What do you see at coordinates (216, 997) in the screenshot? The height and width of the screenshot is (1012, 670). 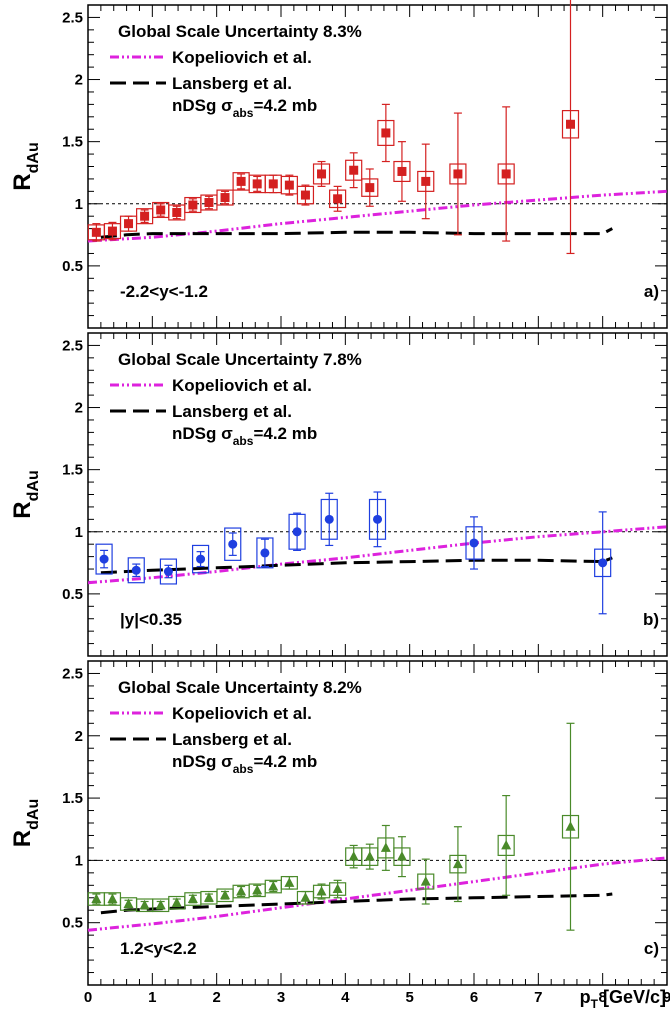 I see `x-tick-label: 2` at bounding box center [216, 997].